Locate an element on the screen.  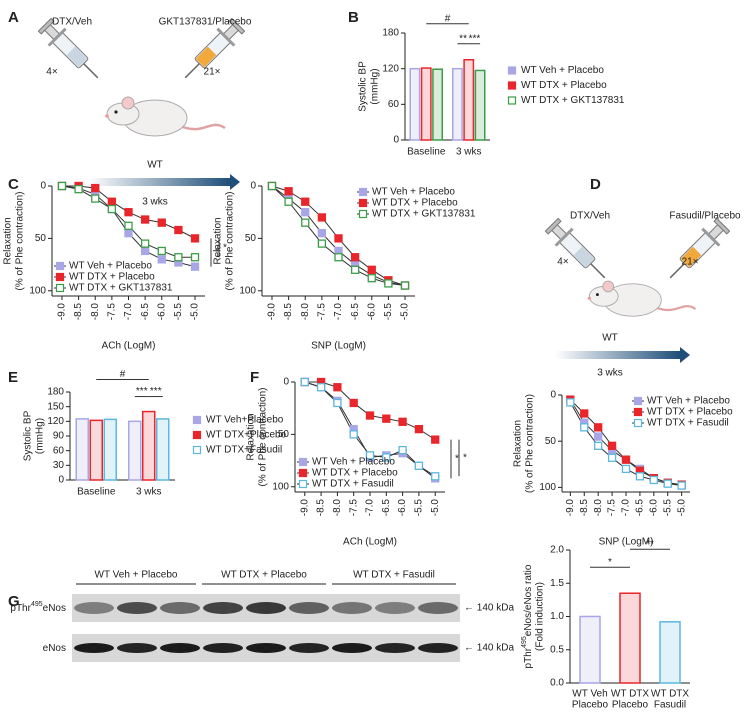
significance-label: # is located at coordinates (123, 374).